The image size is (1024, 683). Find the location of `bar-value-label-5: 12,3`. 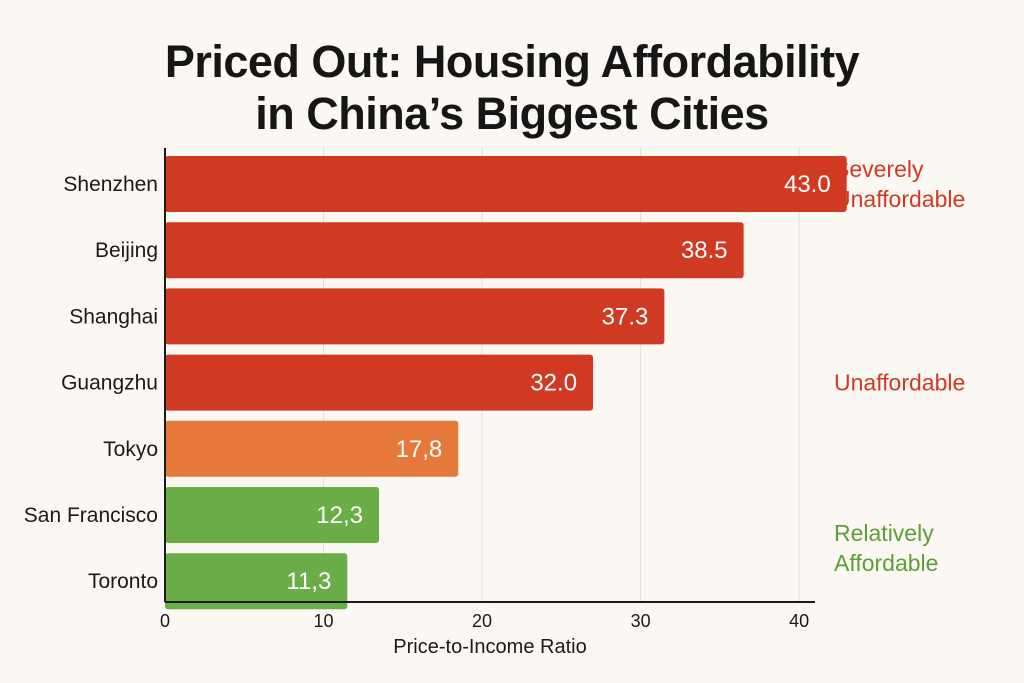

bar-value-label-5: 12,3 is located at coordinates (339, 515).